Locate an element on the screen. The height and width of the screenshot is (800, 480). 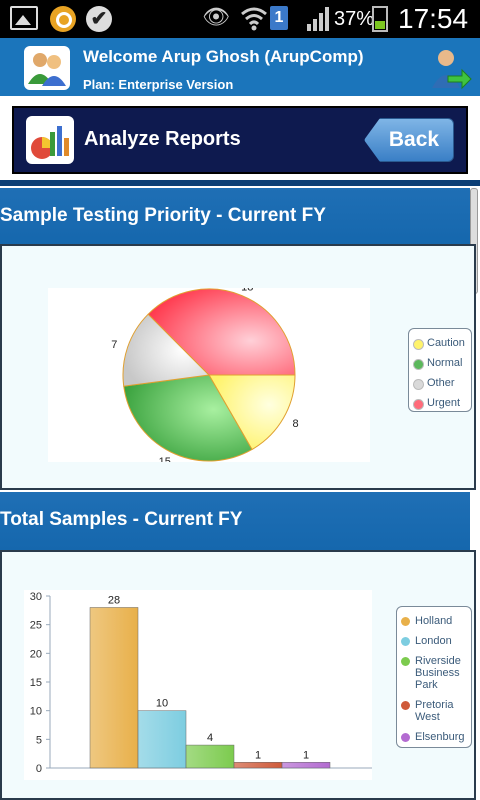
pie-data-label: 8 is located at coordinates (296, 424).